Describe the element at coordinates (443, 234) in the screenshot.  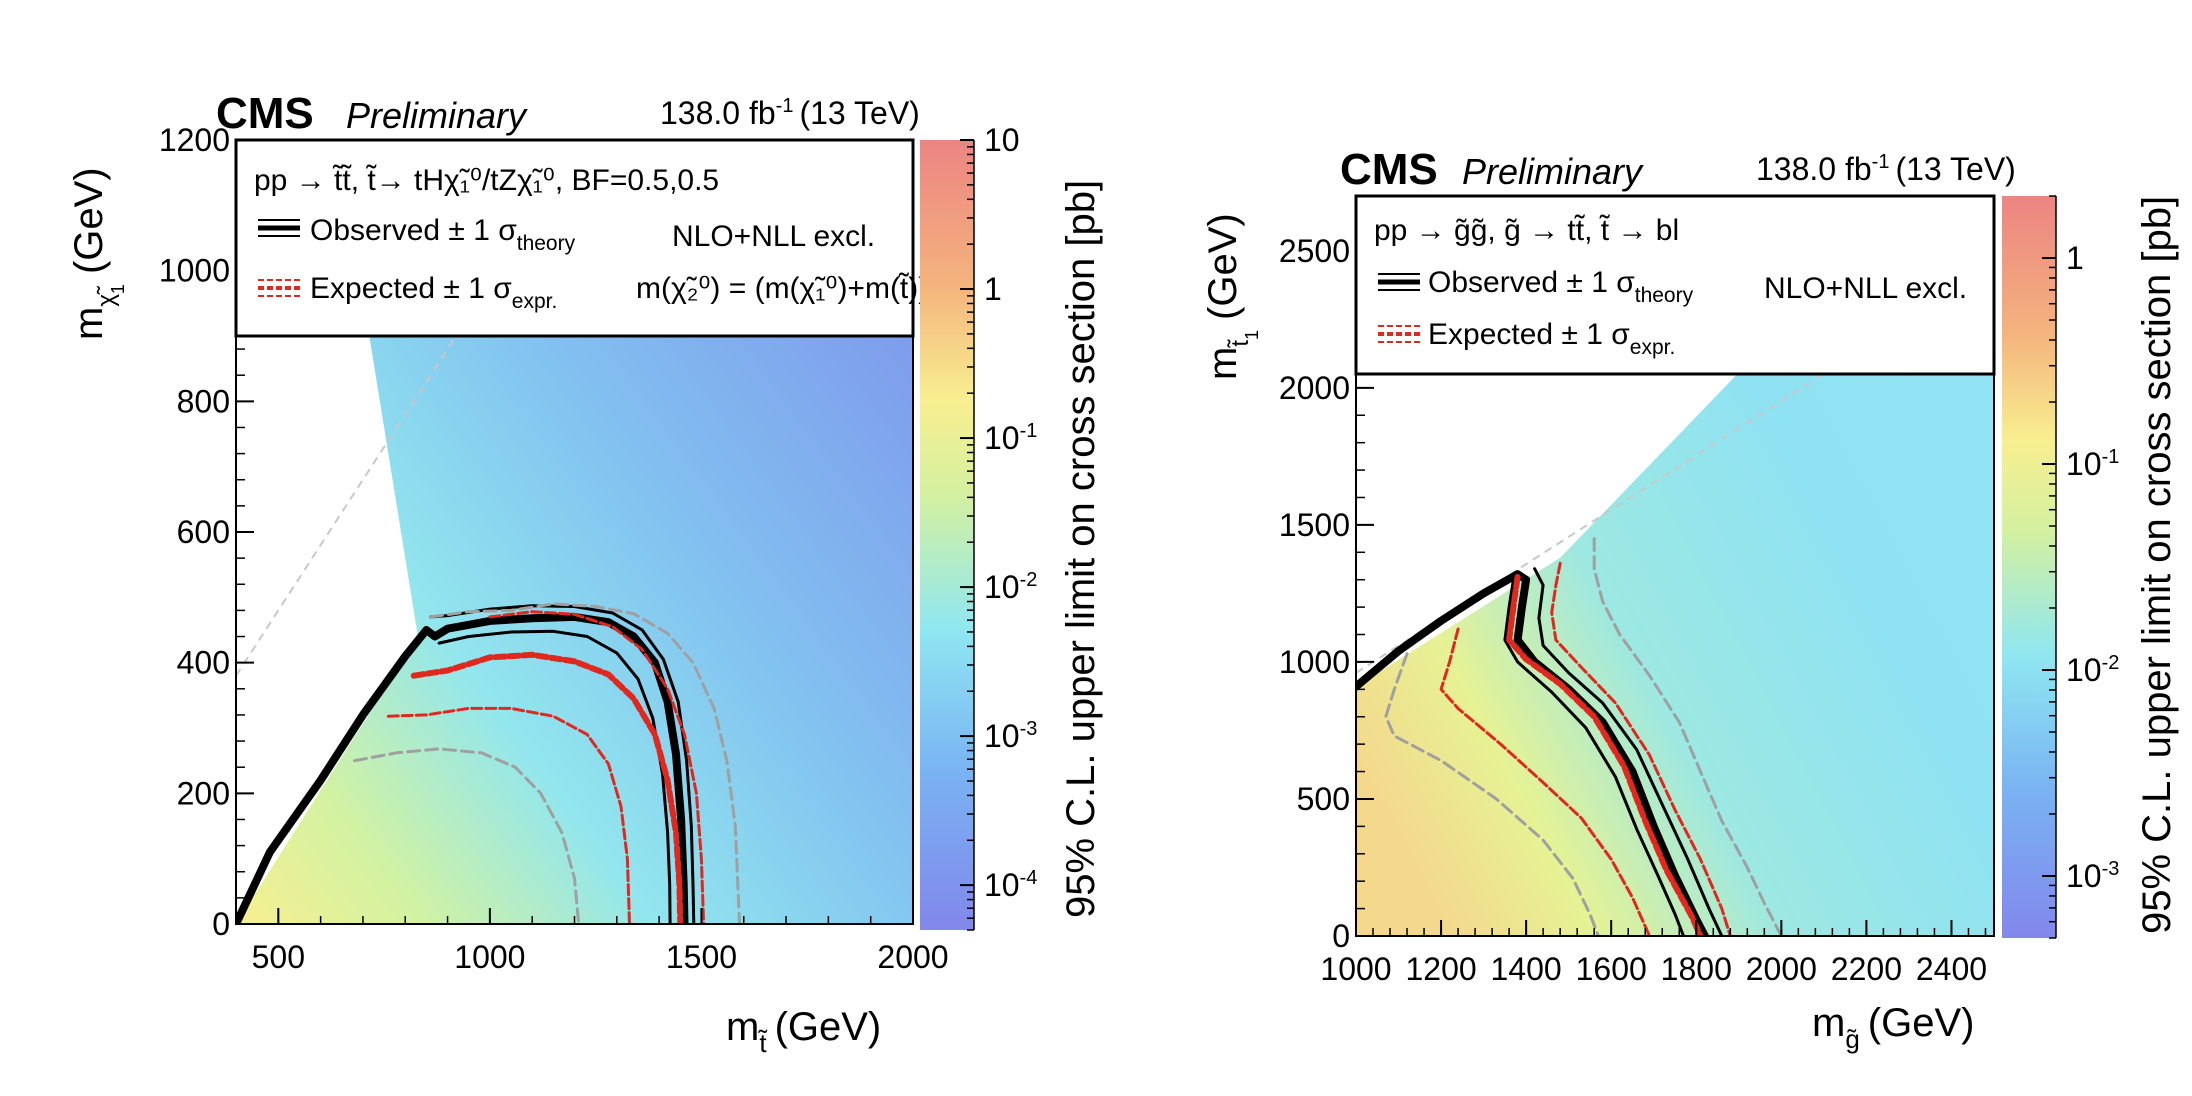
I see `left-legend-observed: Observed ± 1 σtheory` at that location.